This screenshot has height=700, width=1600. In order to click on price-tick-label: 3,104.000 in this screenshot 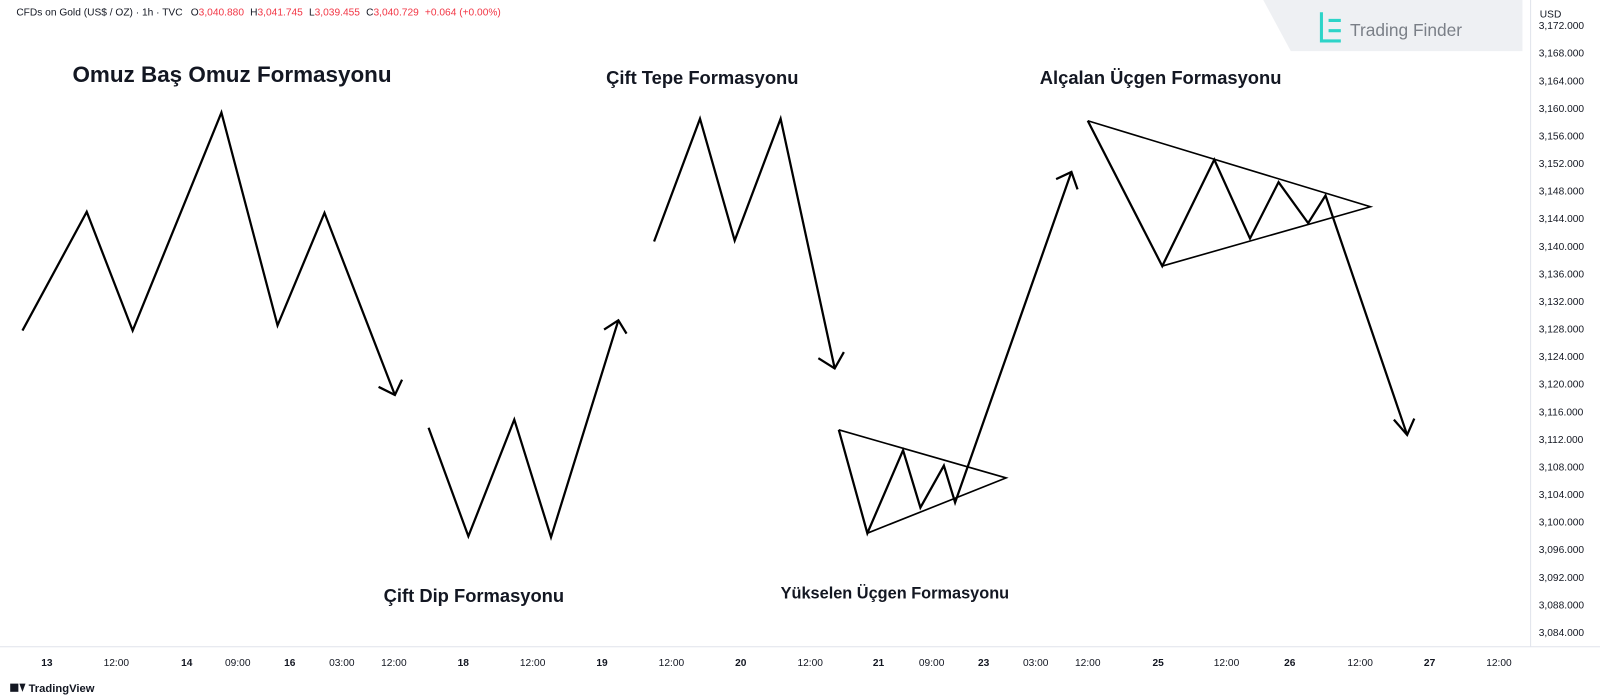, I will do `click(1562, 495)`.